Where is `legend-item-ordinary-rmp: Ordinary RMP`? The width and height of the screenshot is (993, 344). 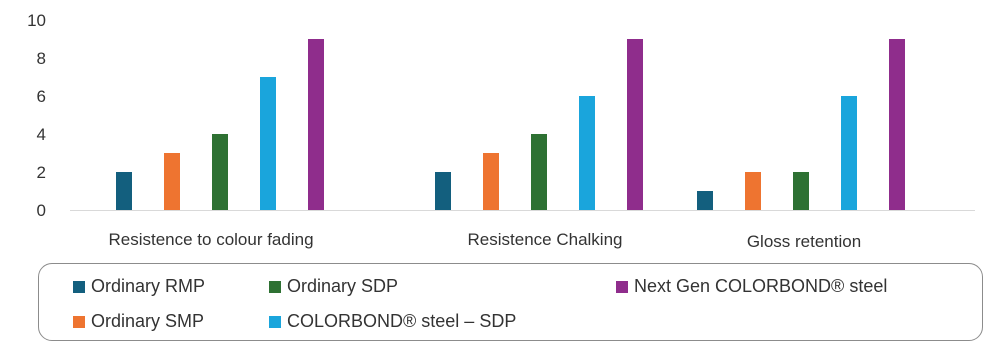 legend-item-ordinary-rmp: Ordinary RMP is located at coordinates (139, 286).